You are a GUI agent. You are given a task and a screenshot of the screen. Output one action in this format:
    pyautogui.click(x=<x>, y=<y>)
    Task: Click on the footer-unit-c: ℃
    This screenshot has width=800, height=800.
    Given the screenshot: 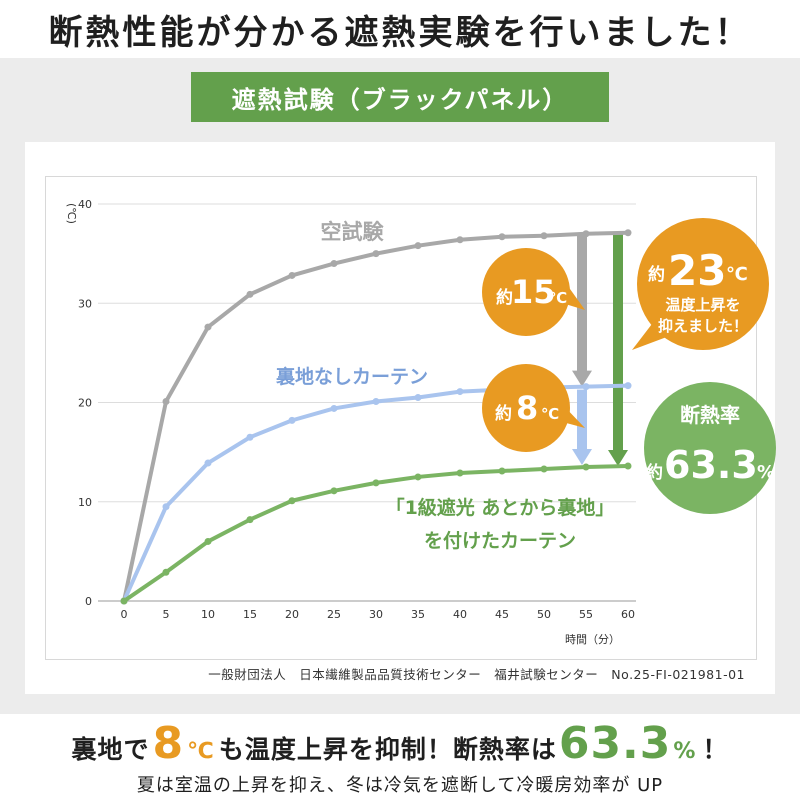 What is the action you would take?
    pyautogui.click(x=201, y=751)
    